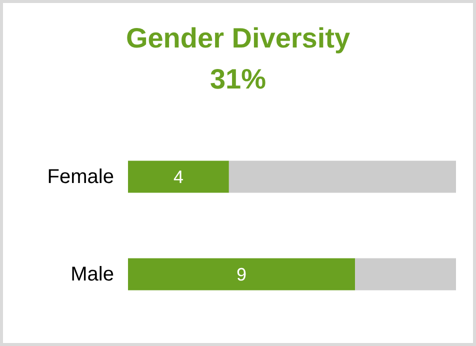 Image resolution: width=476 pixels, height=346 pixels. What do you see at coordinates (238, 79) in the screenshot?
I see `chart-subtitle: 31%` at bounding box center [238, 79].